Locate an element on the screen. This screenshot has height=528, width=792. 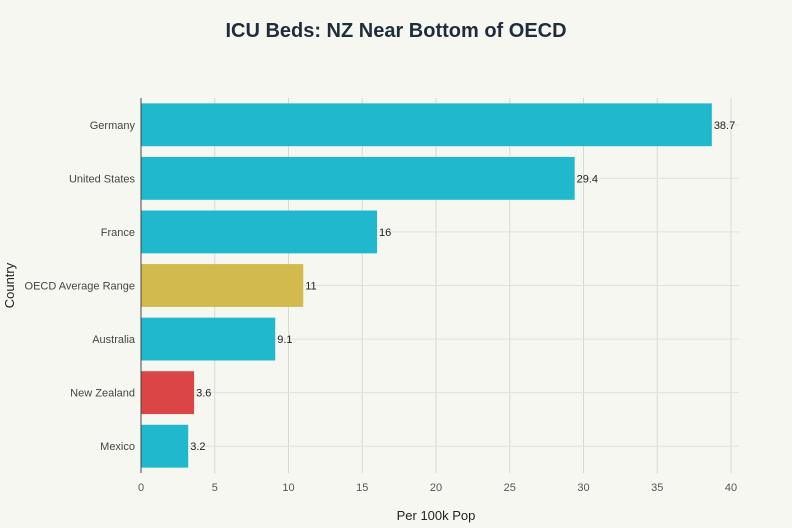
chart-title: ICU Beds: NZ Near Bottom of OECD is located at coordinates (396, 31).